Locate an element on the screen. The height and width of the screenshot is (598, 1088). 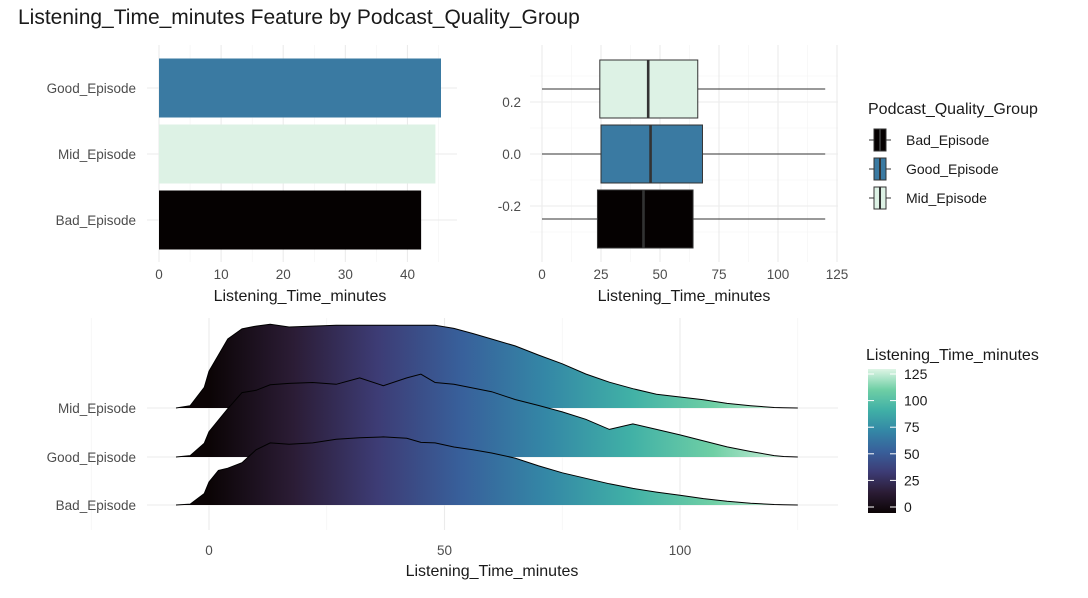
box-x-tick-label: 125 is located at coordinates (837, 274).